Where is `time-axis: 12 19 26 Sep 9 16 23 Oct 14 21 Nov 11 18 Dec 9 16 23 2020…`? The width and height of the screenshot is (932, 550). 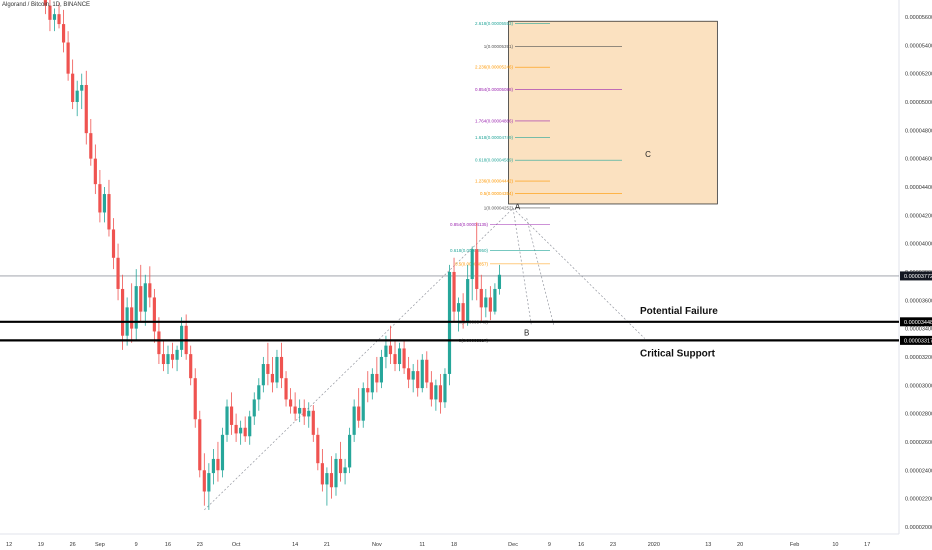 time-axis: 12 19 26 Sep 9 16 23 Oct 14 21 Nov 11 18 Dec 9 16 23 2020… is located at coordinates (438, 545).